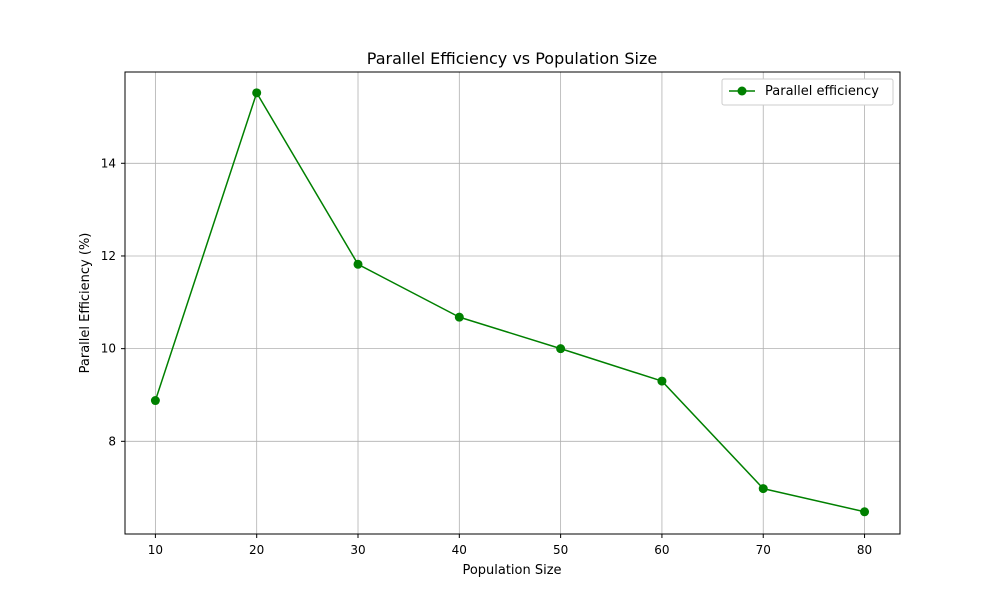  I want to click on x-tick-label: 30, so click(357, 550).